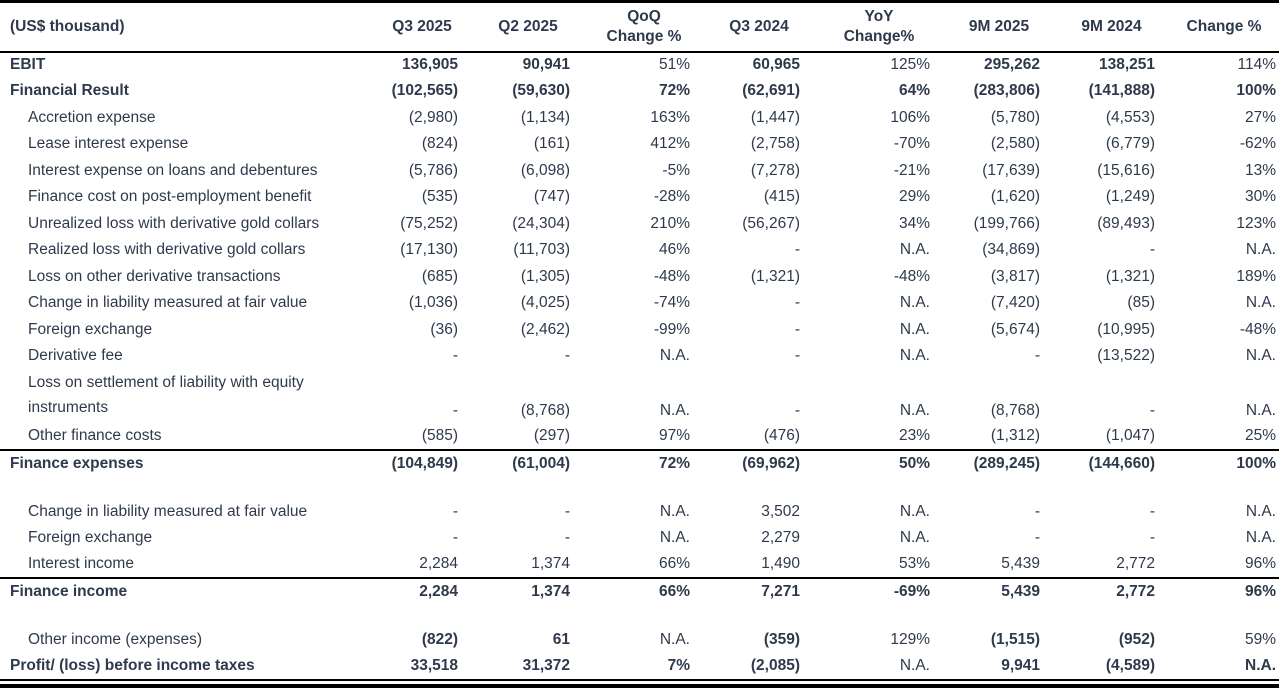 This screenshot has height=688, width=1279. Describe the element at coordinates (1015, 303) in the screenshot. I see `value-cell: (7,420)` at that location.